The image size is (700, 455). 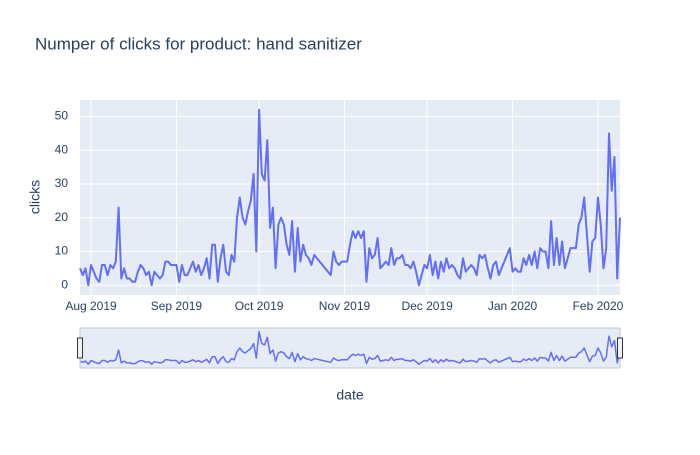 What do you see at coordinates (35, 197) in the screenshot?
I see `y-axis-title: clicks` at bounding box center [35, 197].